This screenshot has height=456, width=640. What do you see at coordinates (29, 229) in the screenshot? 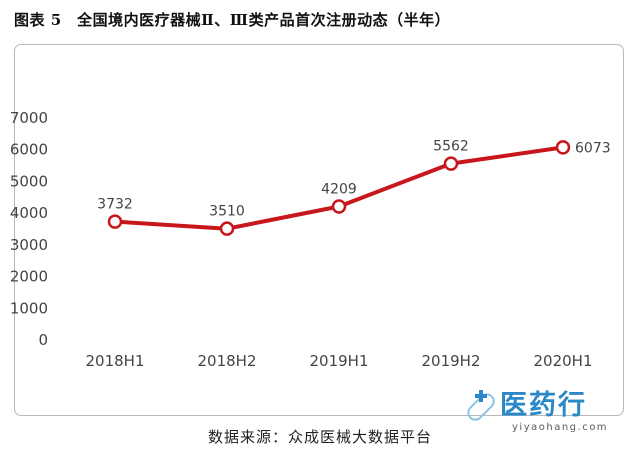
I see `y-axis: 0 1000 2000 3000 4000 5000 6000 7000` at bounding box center [29, 229].